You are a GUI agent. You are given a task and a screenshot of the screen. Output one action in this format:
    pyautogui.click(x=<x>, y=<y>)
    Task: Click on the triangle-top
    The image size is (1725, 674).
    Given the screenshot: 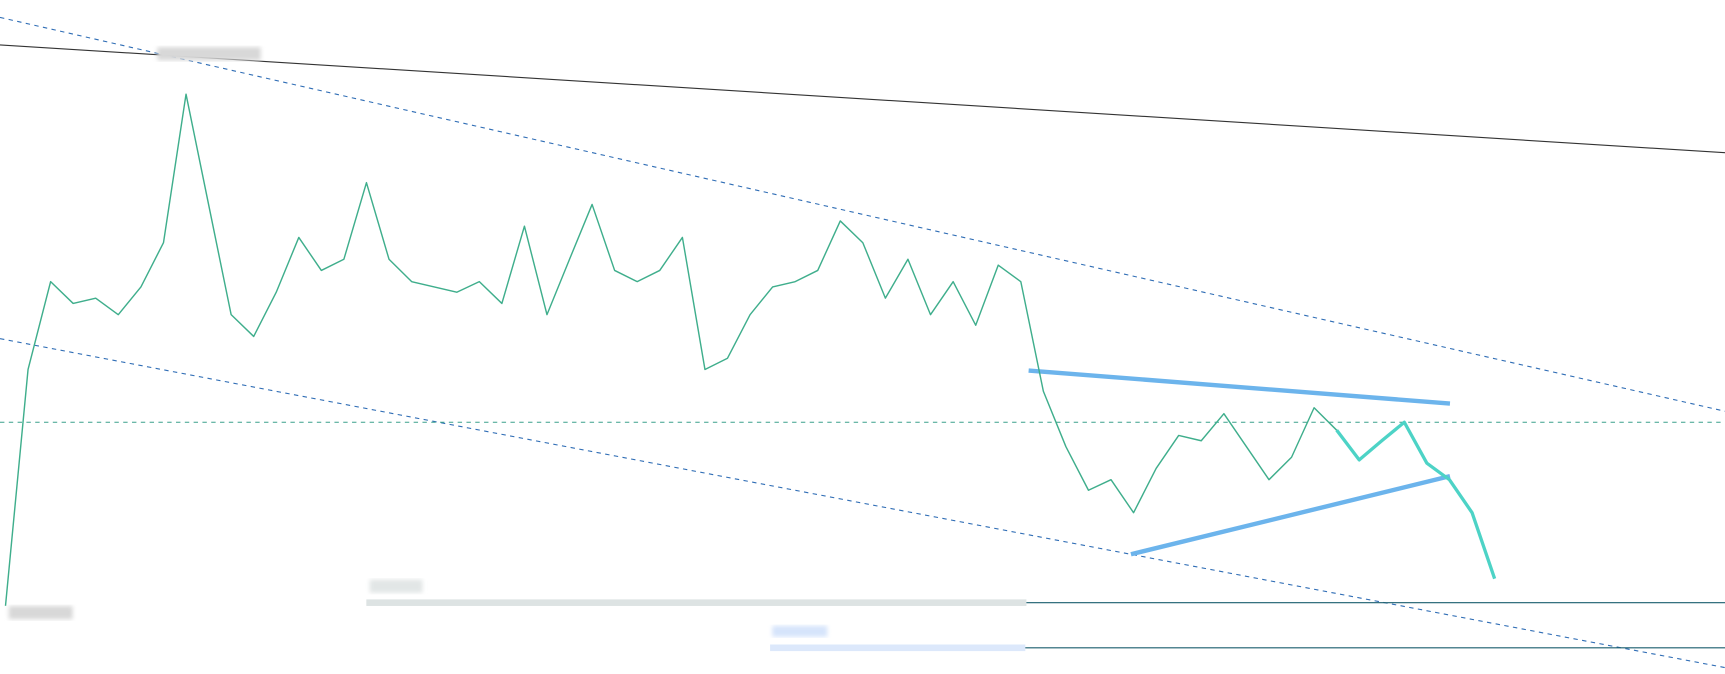 What is the action you would take?
    pyautogui.click(x=1239, y=387)
    